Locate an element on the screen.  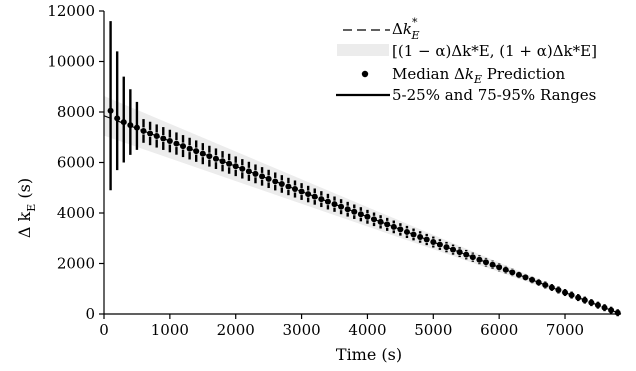
y-axis-title: Δ kE (s) is located at coordinates (26, 208).